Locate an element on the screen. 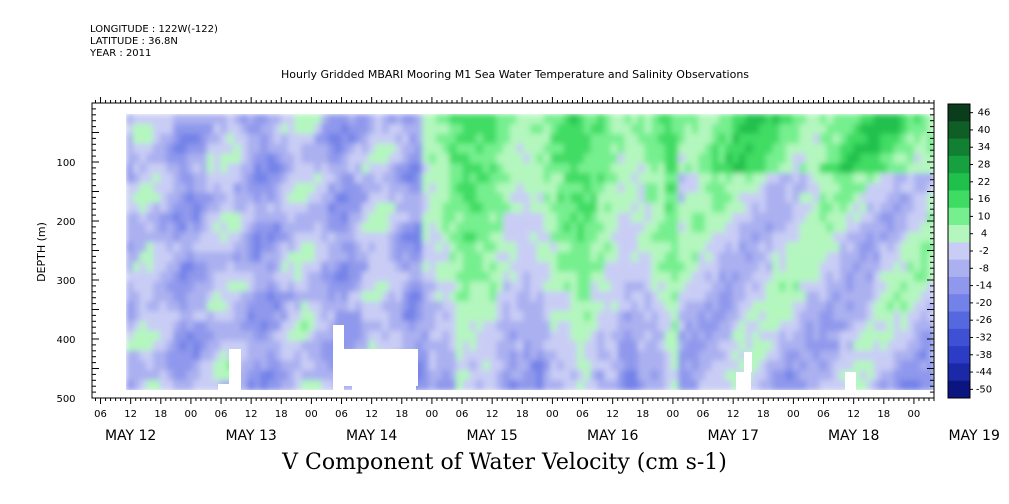 The image size is (1009, 504). colorbar-label: 16 is located at coordinates (984, 199).